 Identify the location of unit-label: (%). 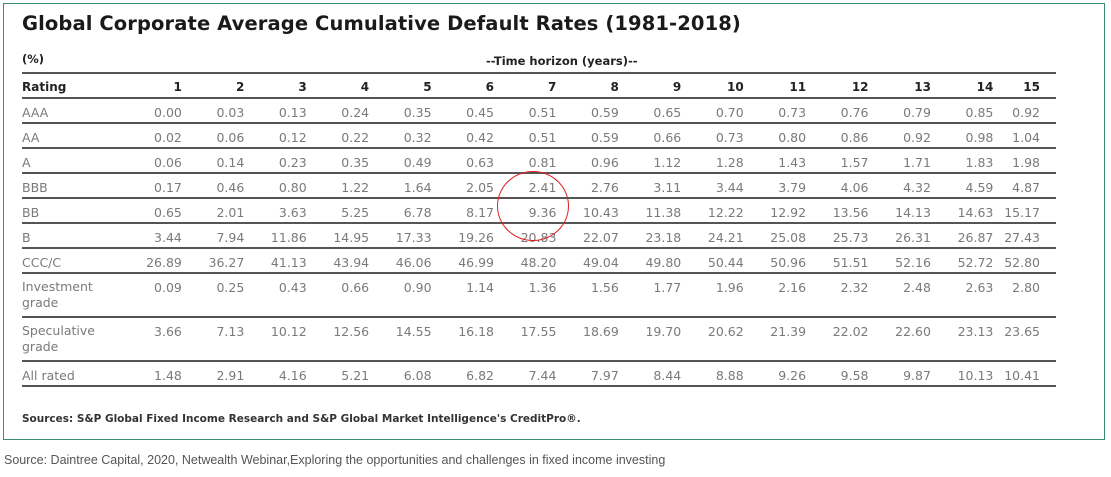
(33, 59).